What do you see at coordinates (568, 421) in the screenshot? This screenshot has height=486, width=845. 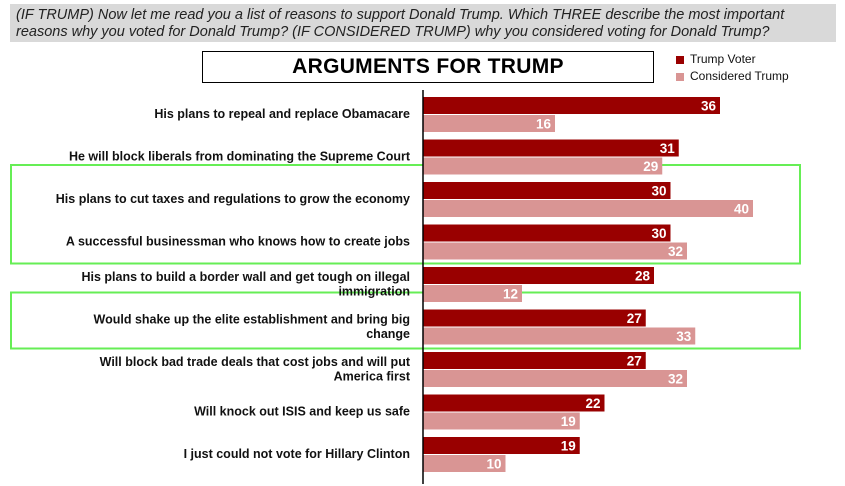 I see `data-label-considered-trump-7: 19` at bounding box center [568, 421].